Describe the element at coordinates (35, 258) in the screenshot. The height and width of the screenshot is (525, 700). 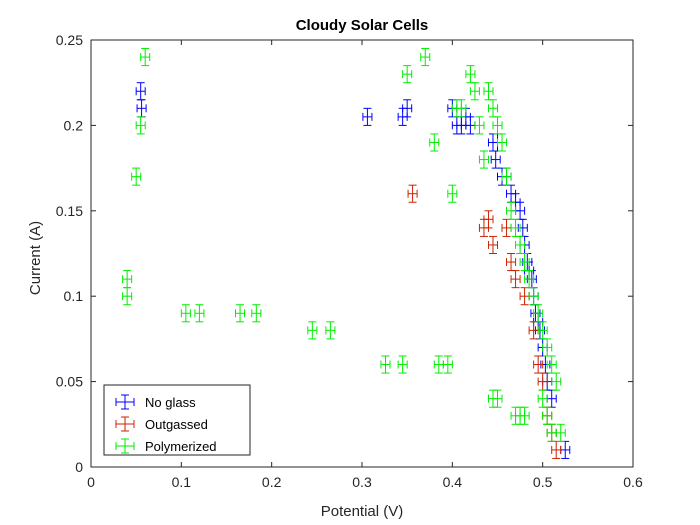
I see `y-axis-label: Current (A)` at that location.